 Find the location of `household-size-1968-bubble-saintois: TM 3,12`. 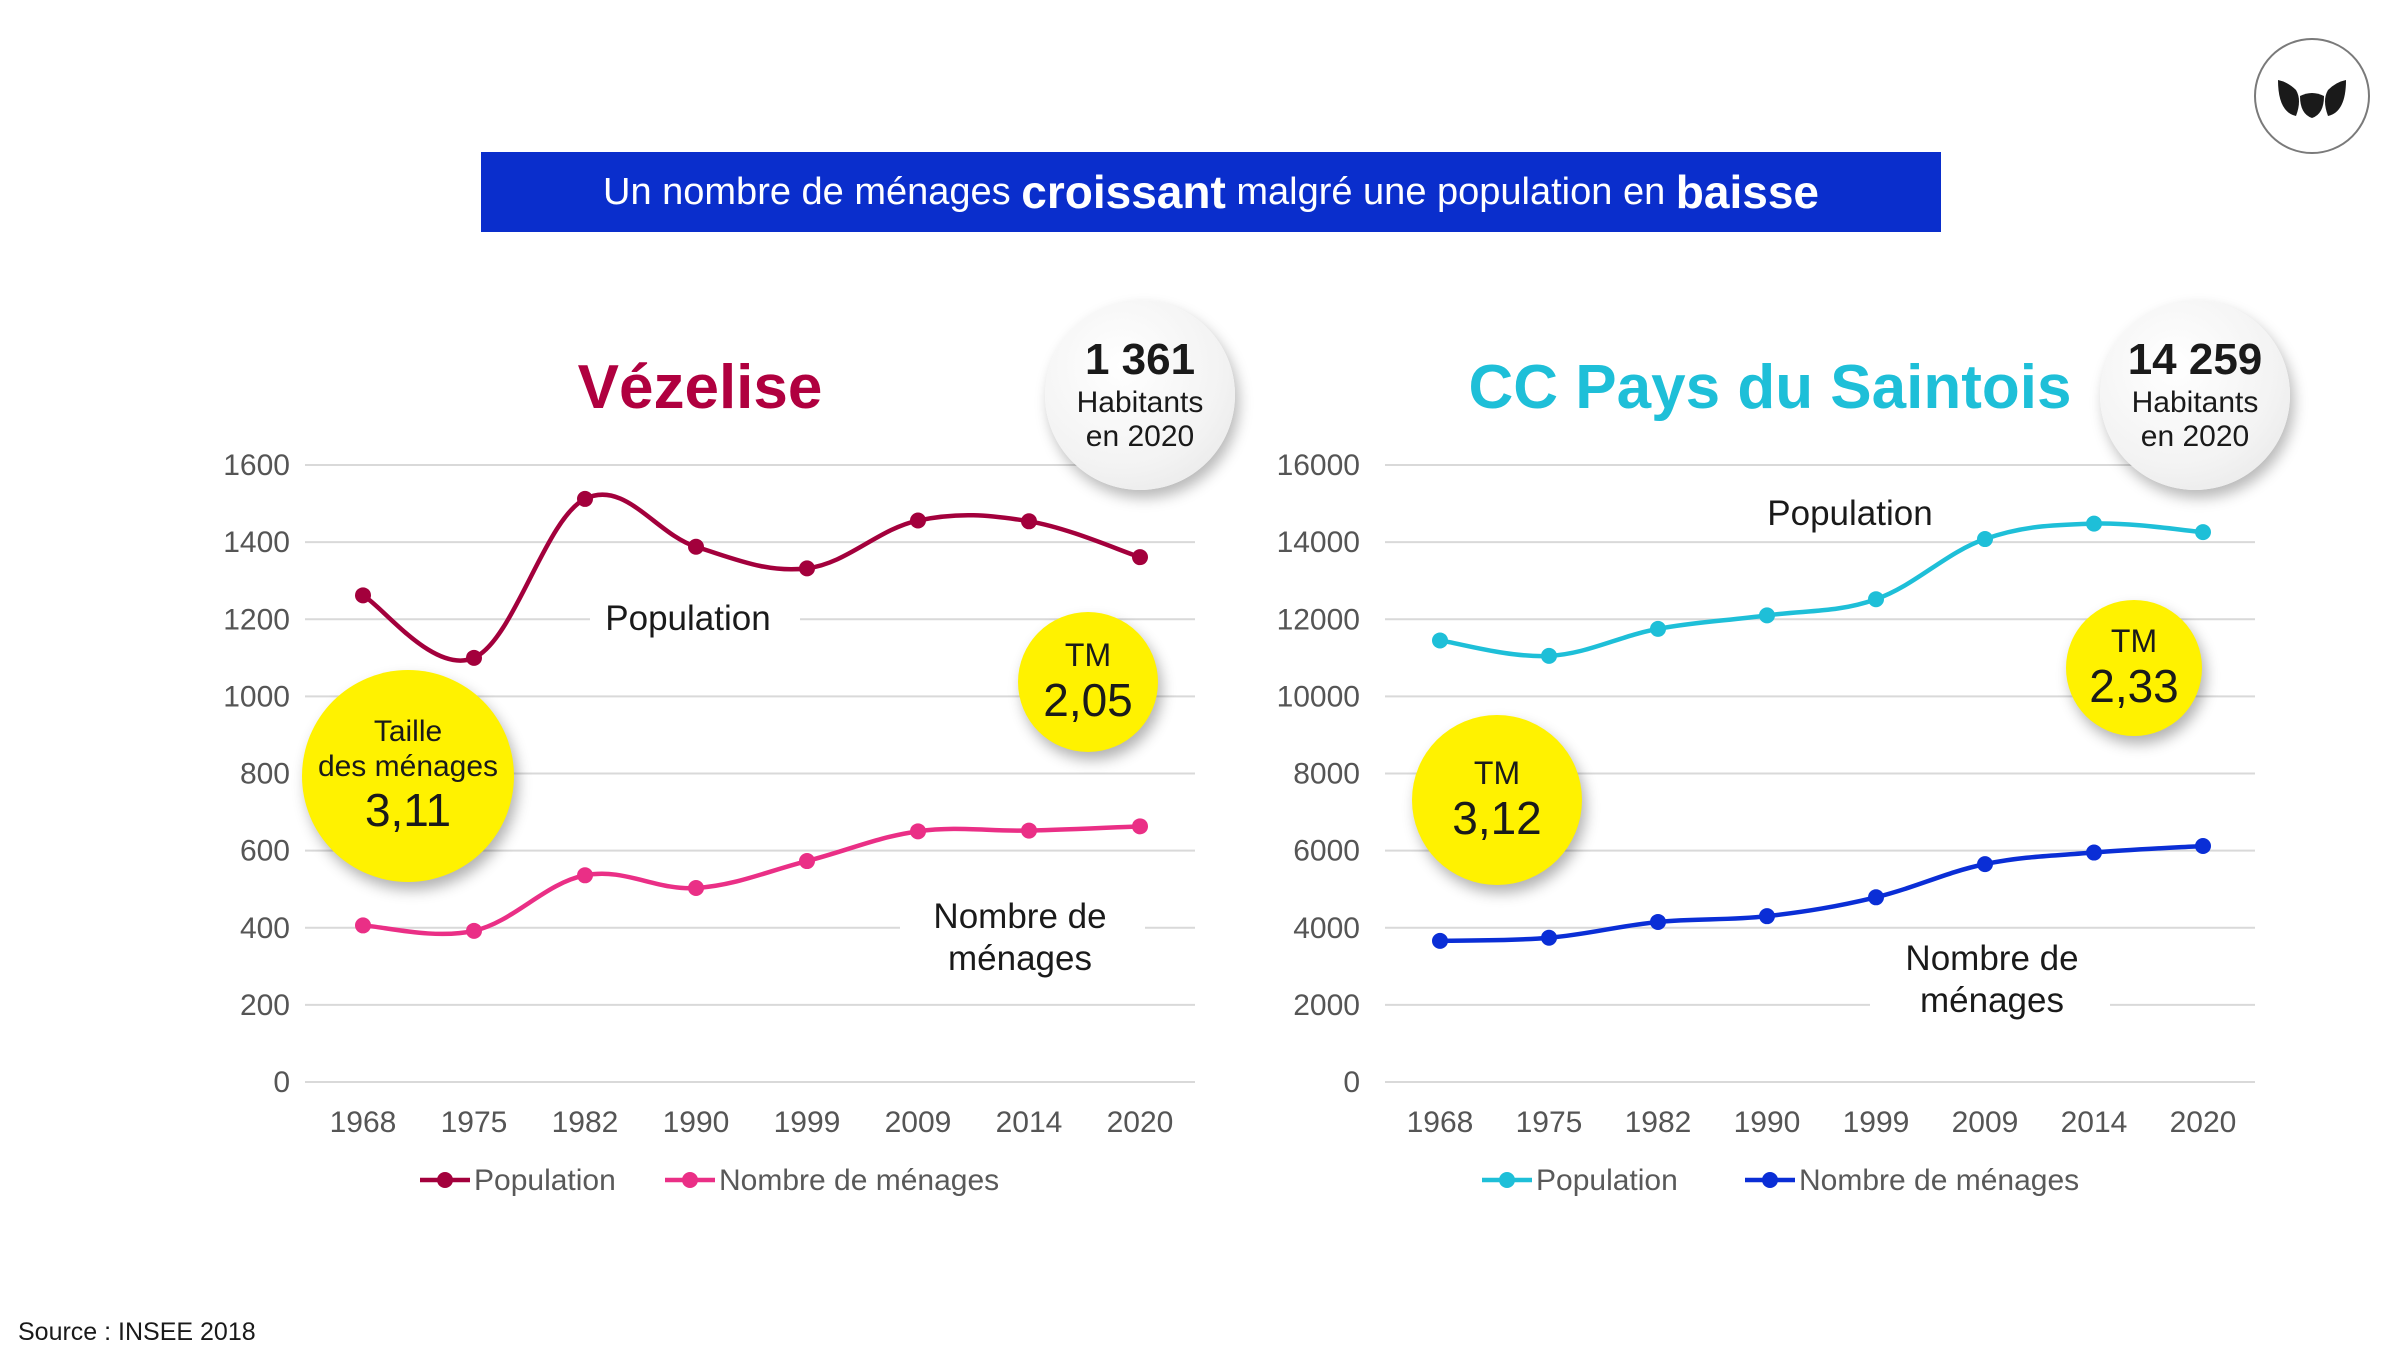

household-size-1968-bubble-saintois: TM 3,12 is located at coordinates (1497, 800).